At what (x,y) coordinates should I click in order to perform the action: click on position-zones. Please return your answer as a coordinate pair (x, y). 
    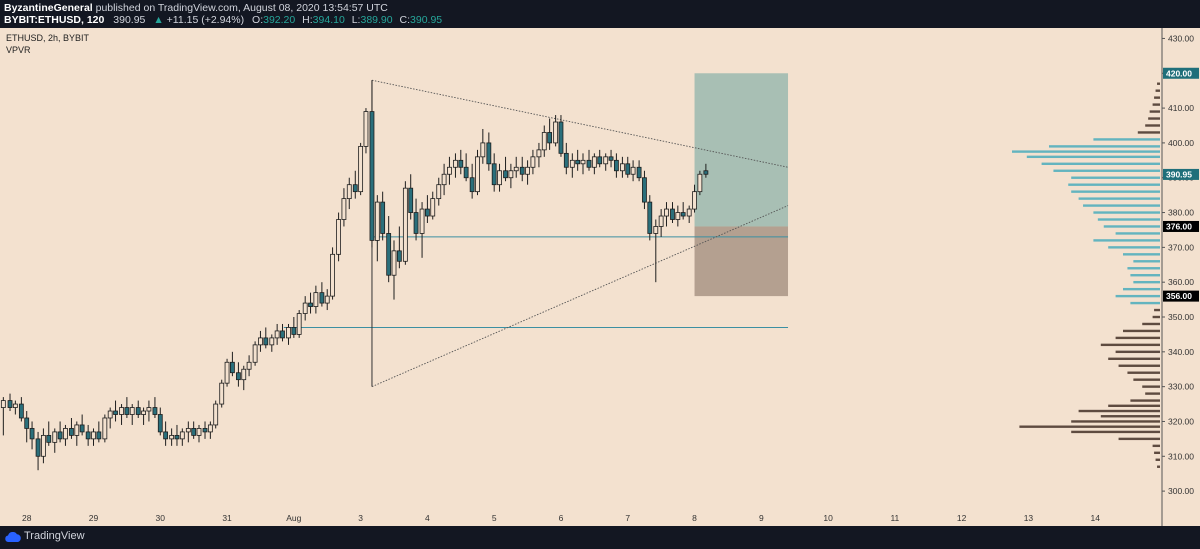
    Looking at the image, I should click on (741, 185).